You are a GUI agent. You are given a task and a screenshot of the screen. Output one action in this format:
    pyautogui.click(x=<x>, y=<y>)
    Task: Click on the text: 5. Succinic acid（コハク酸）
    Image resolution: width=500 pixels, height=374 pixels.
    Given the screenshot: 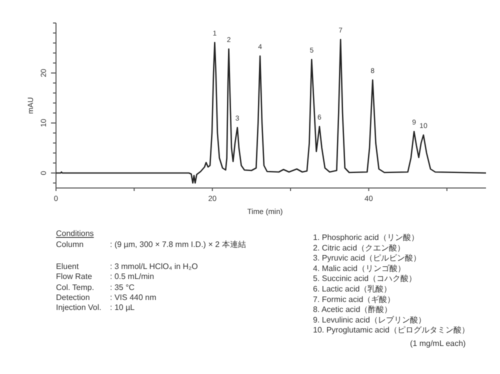 What is the action you would take?
    pyautogui.click(x=365, y=279)
    